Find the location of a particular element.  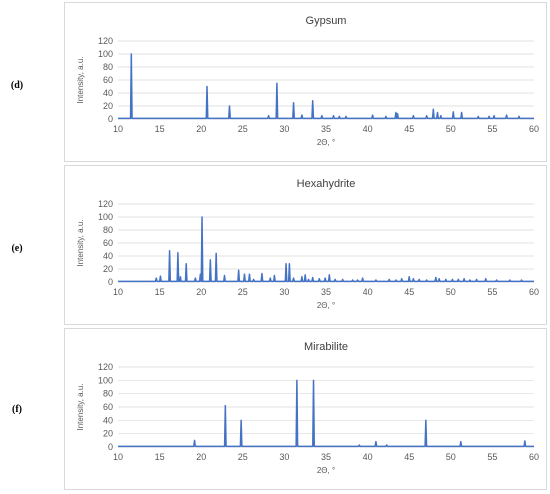

x-tick-label: 40 is located at coordinates (368, 292).